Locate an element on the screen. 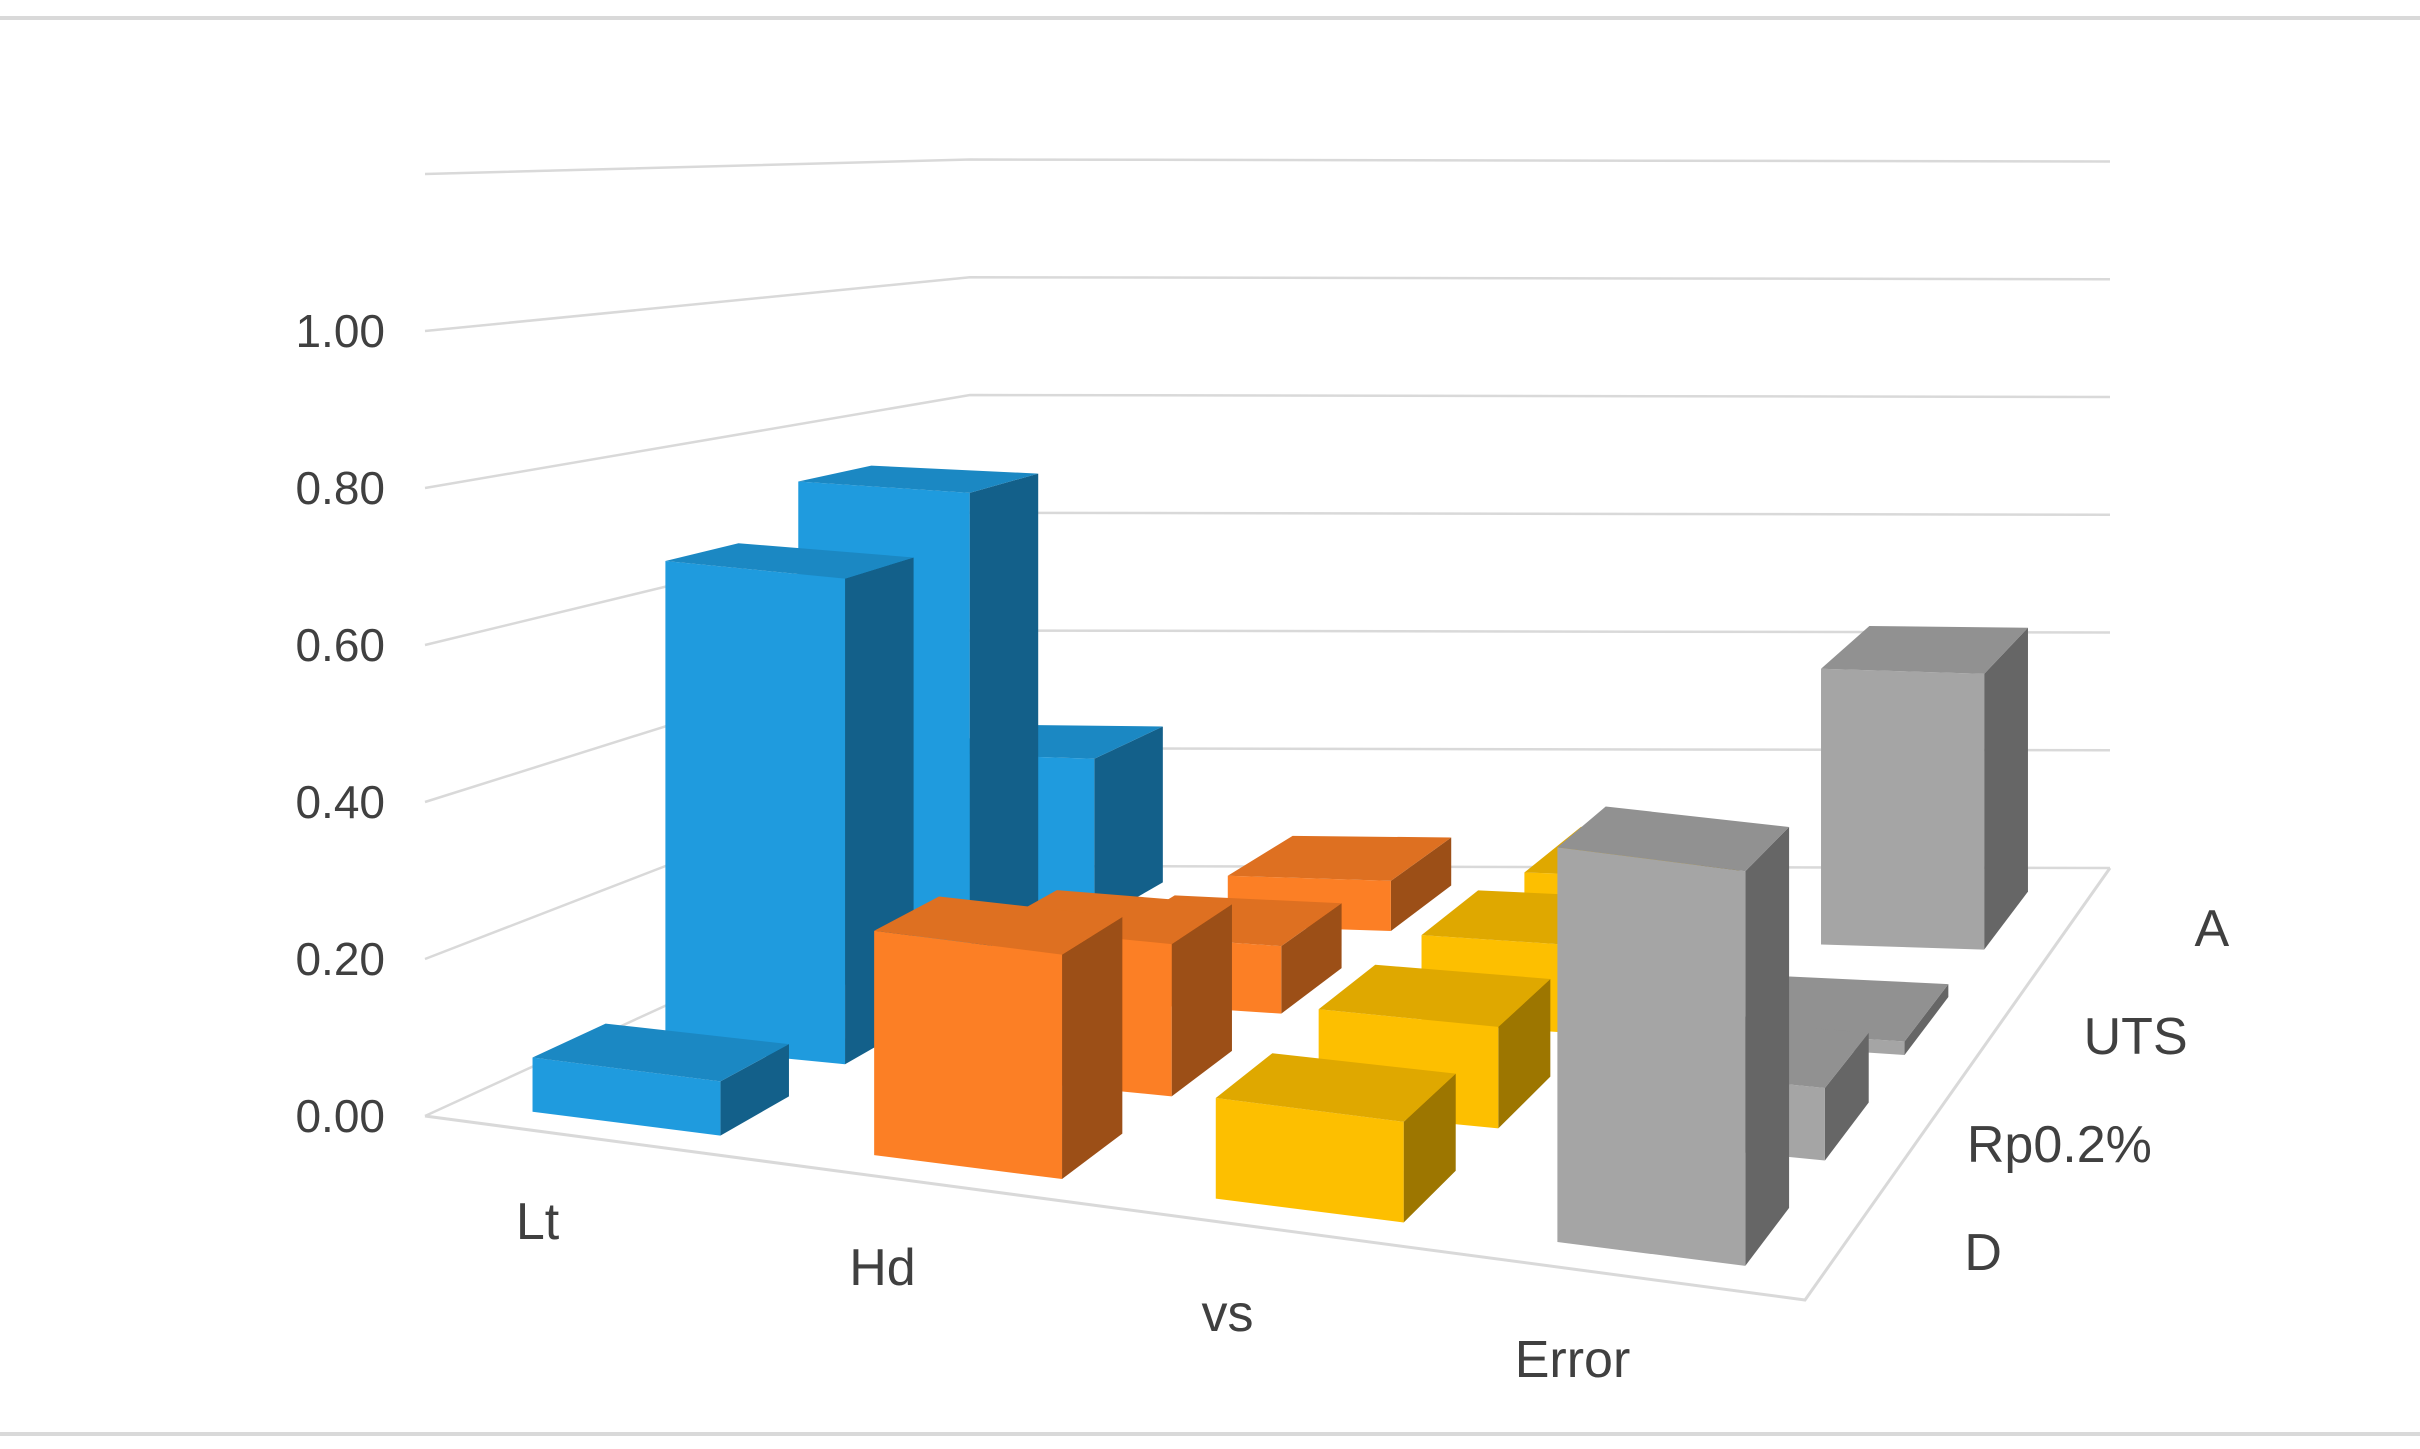 Image resolution: width=2420 pixels, height=1449 pixels. bar-lt-d is located at coordinates (660, 1079).